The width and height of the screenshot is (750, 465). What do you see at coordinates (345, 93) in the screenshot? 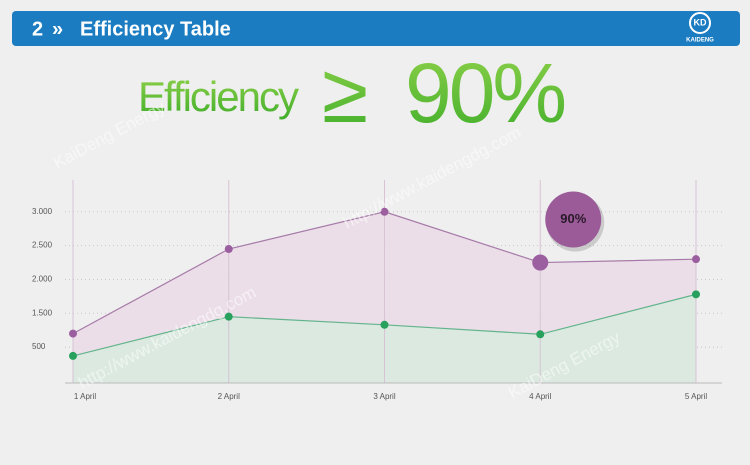
I see `headline-symbol: ≥` at bounding box center [345, 93].